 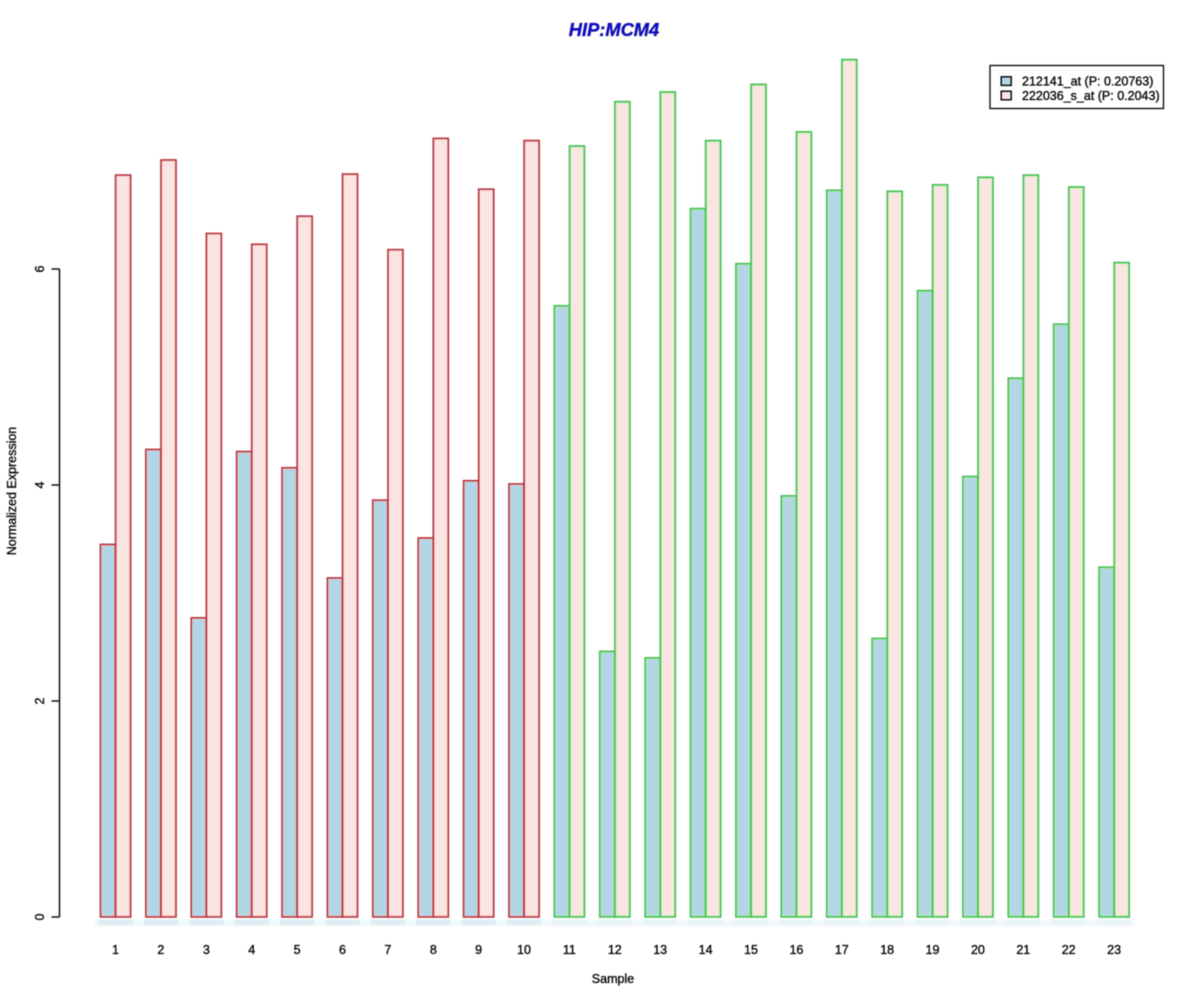 What do you see at coordinates (614, 29) in the screenshot?
I see `svg-text: HIP:MCM4` at bounding box center [614, 29].